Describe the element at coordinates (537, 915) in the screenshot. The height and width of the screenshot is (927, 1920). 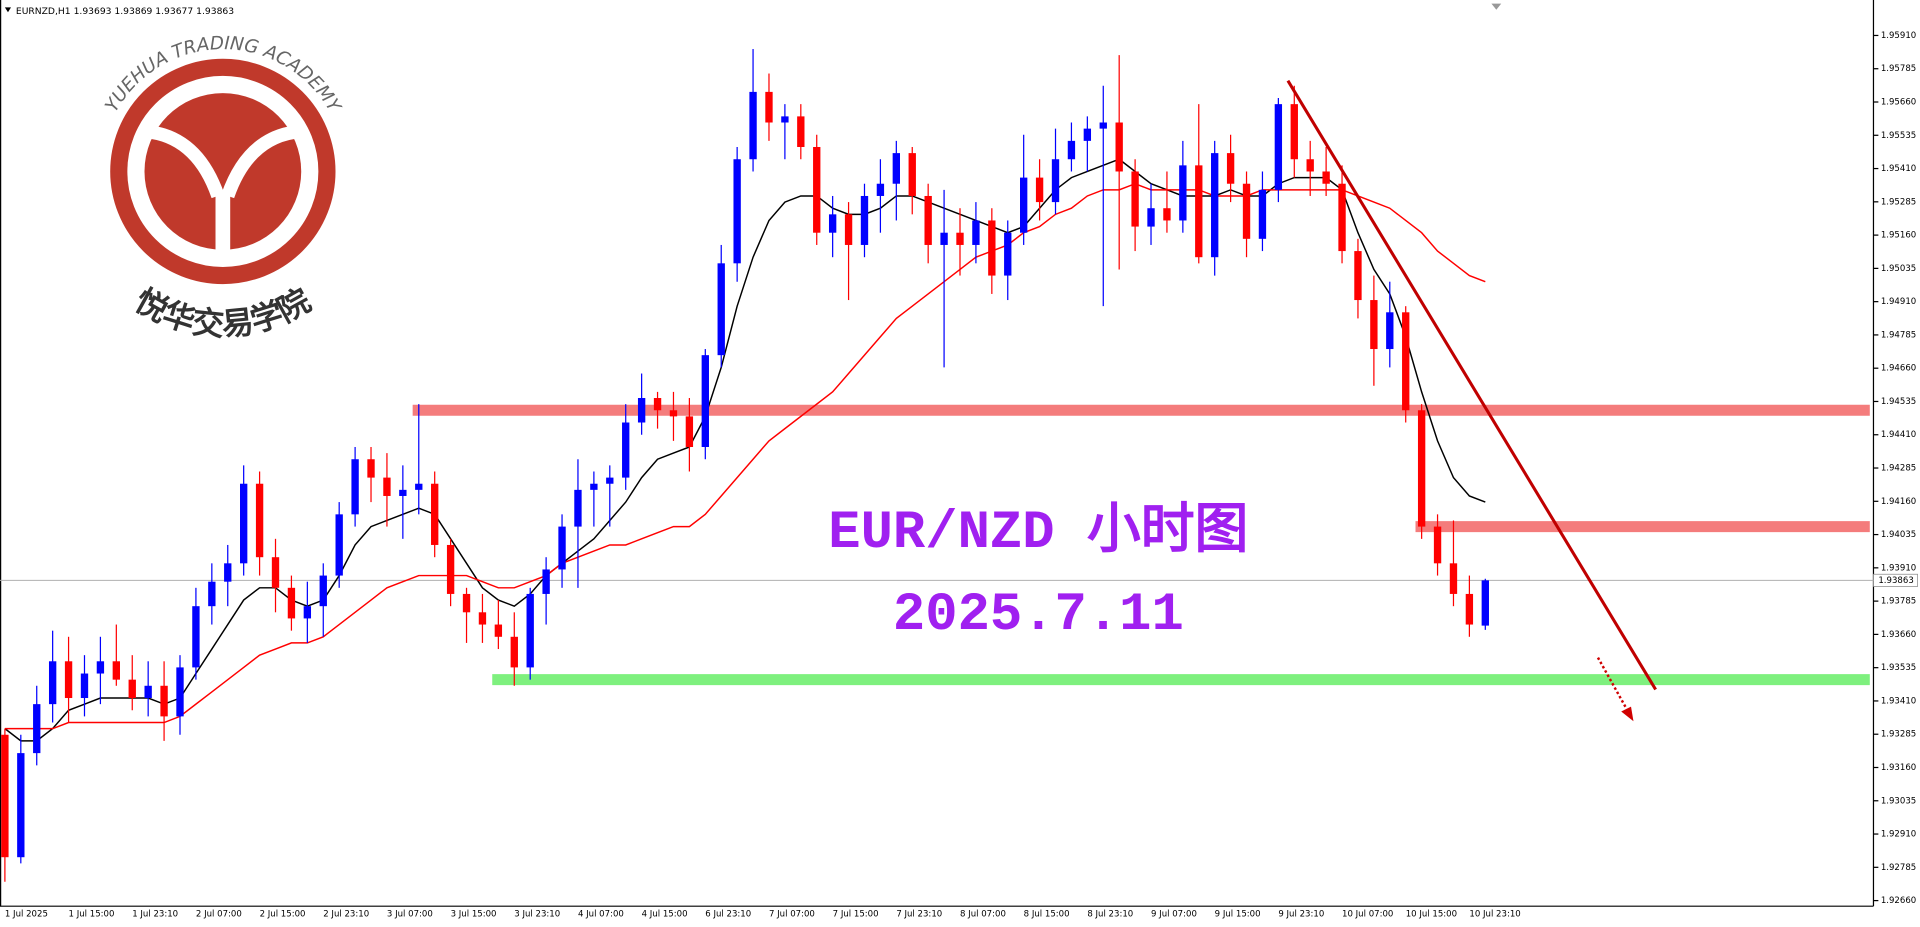
I see `x-tick-label: 3 Jul 23:10` at that location.